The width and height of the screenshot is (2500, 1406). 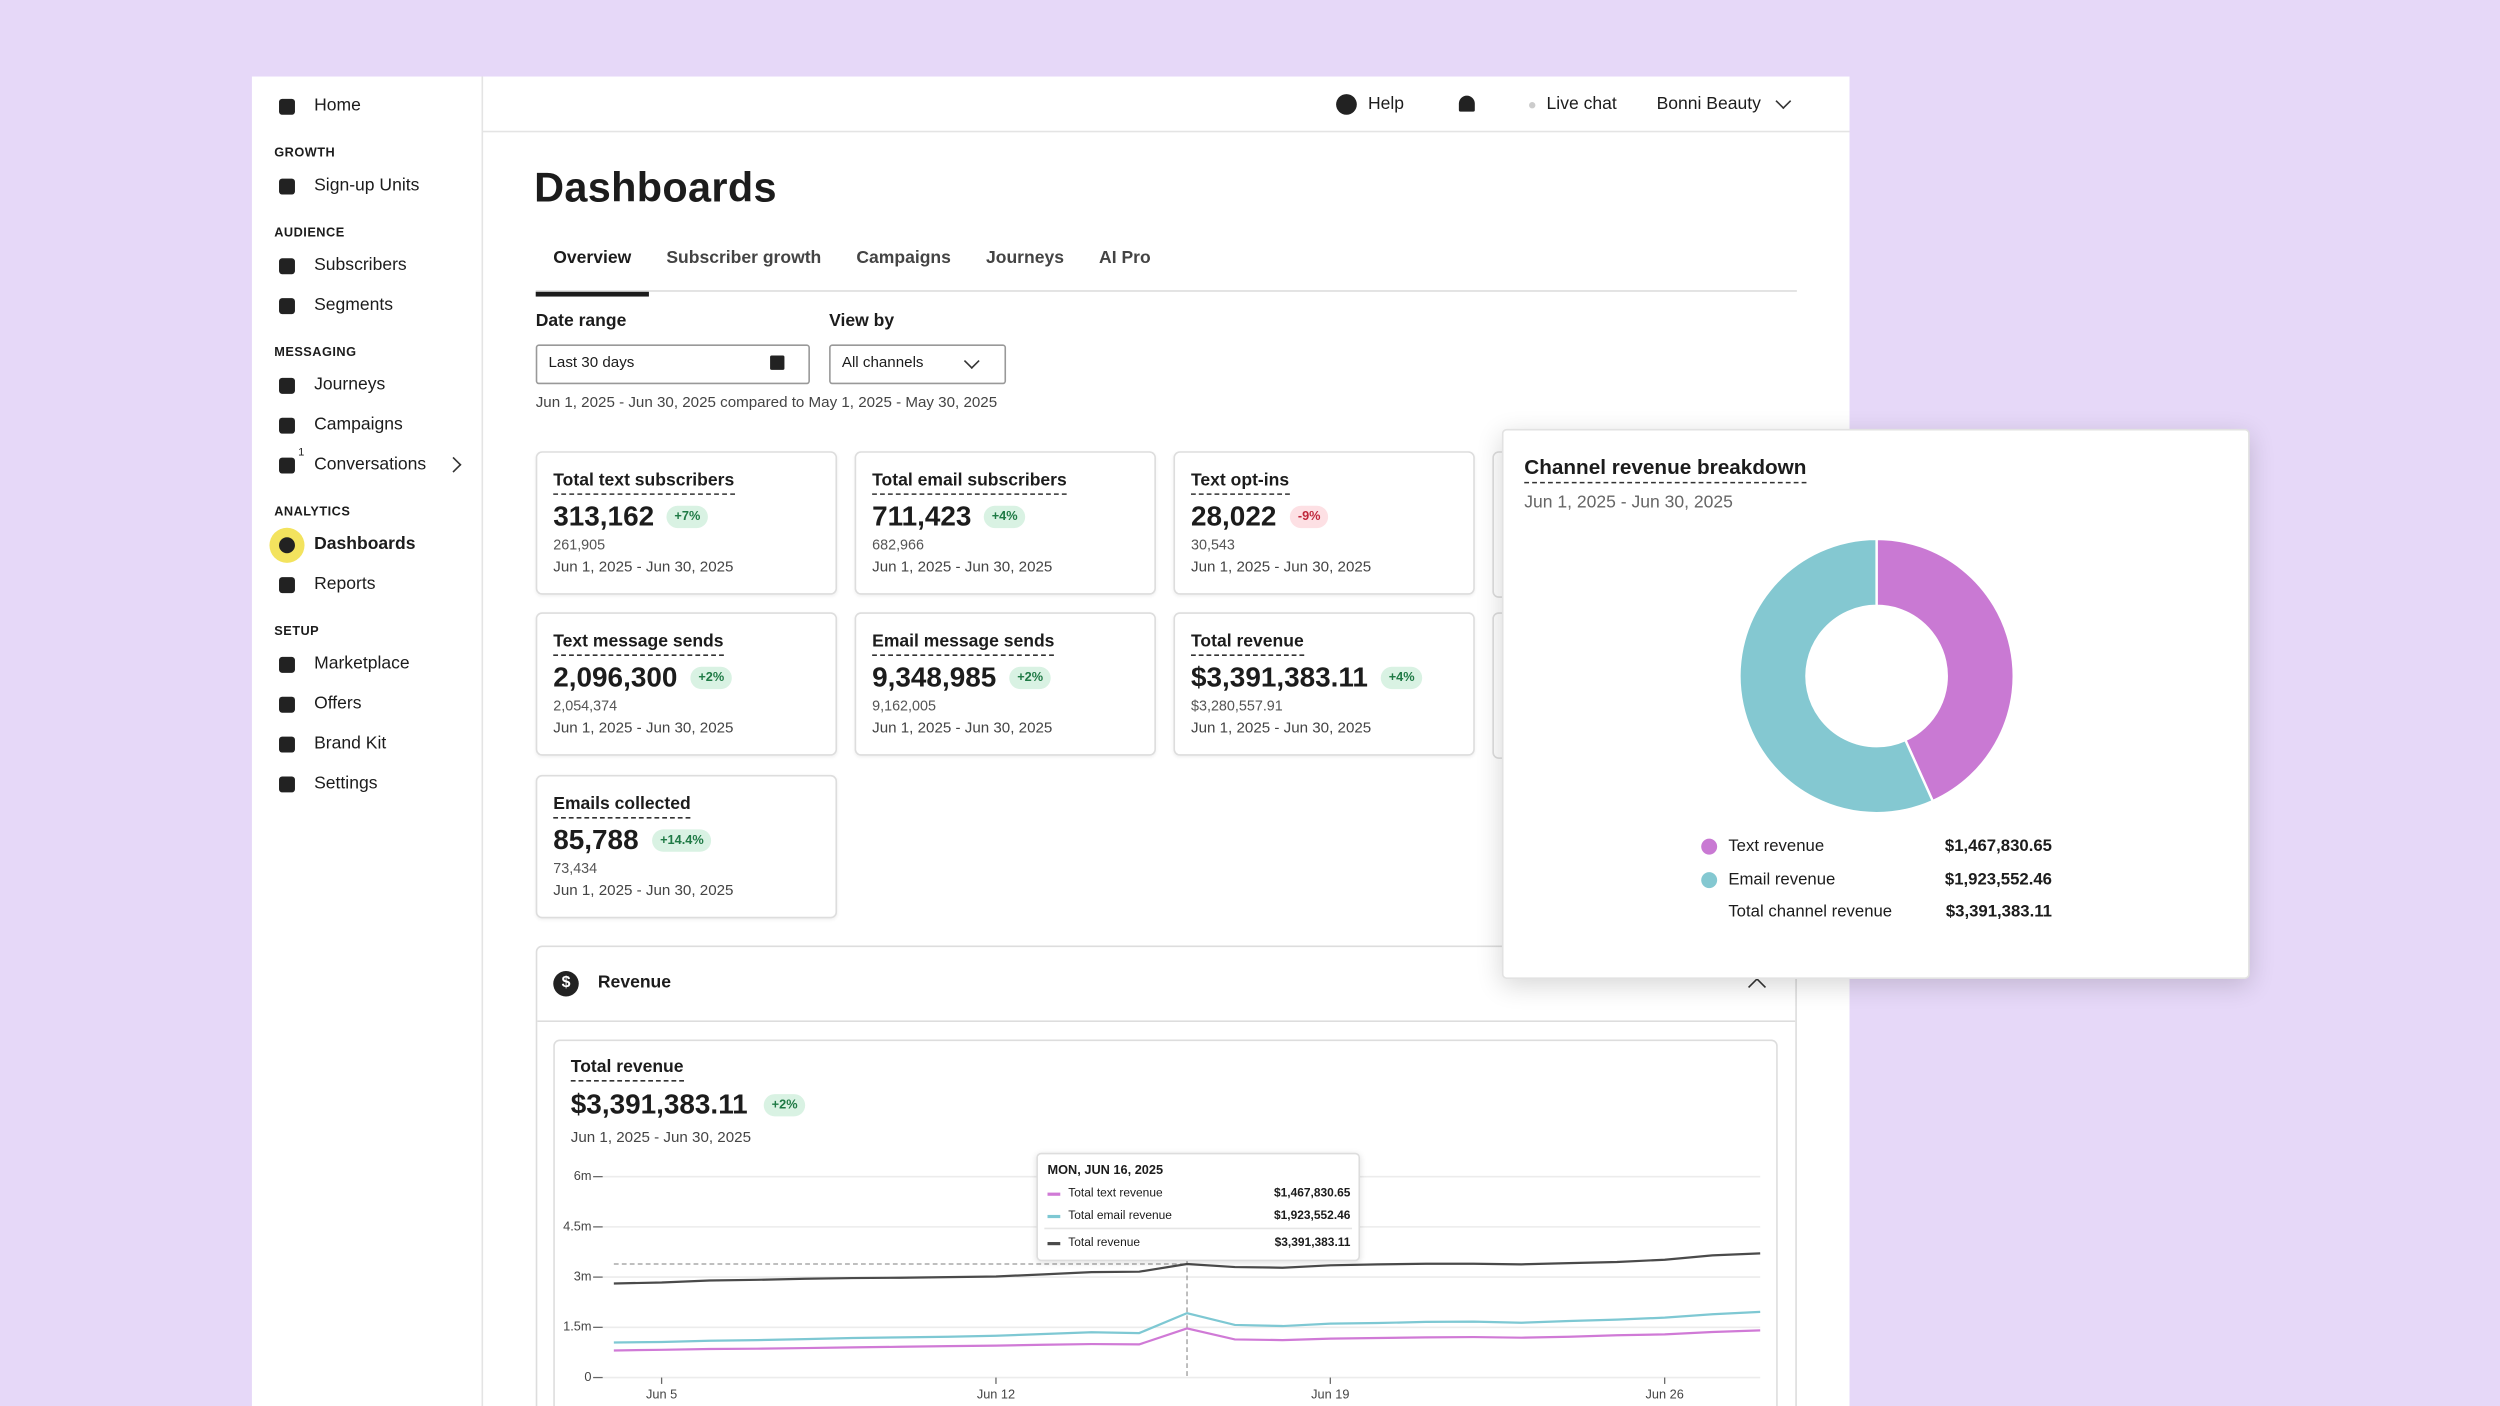 I want to click on nav-section-title: ANALYTICS, so click(x=312, y=511).